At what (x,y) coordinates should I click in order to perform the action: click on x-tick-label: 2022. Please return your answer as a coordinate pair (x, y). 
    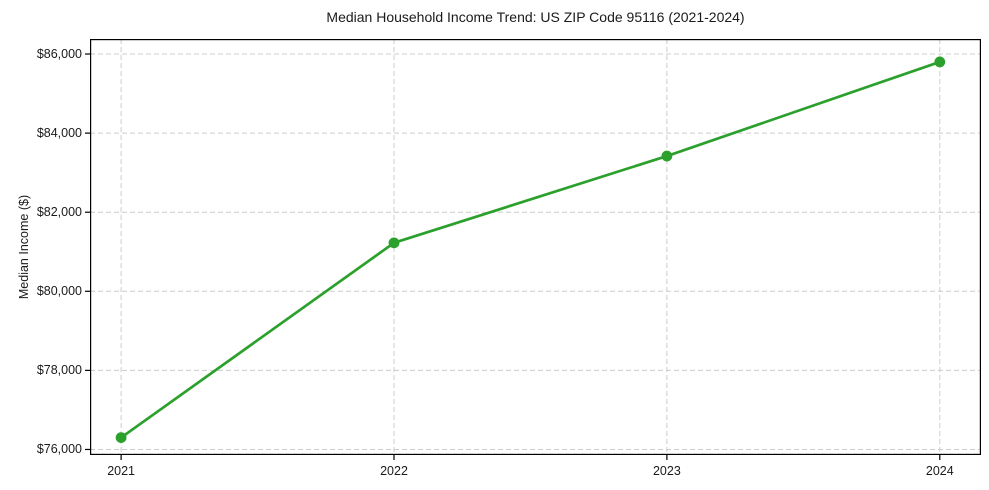
    Looking at the image, I should click on (394, 471).